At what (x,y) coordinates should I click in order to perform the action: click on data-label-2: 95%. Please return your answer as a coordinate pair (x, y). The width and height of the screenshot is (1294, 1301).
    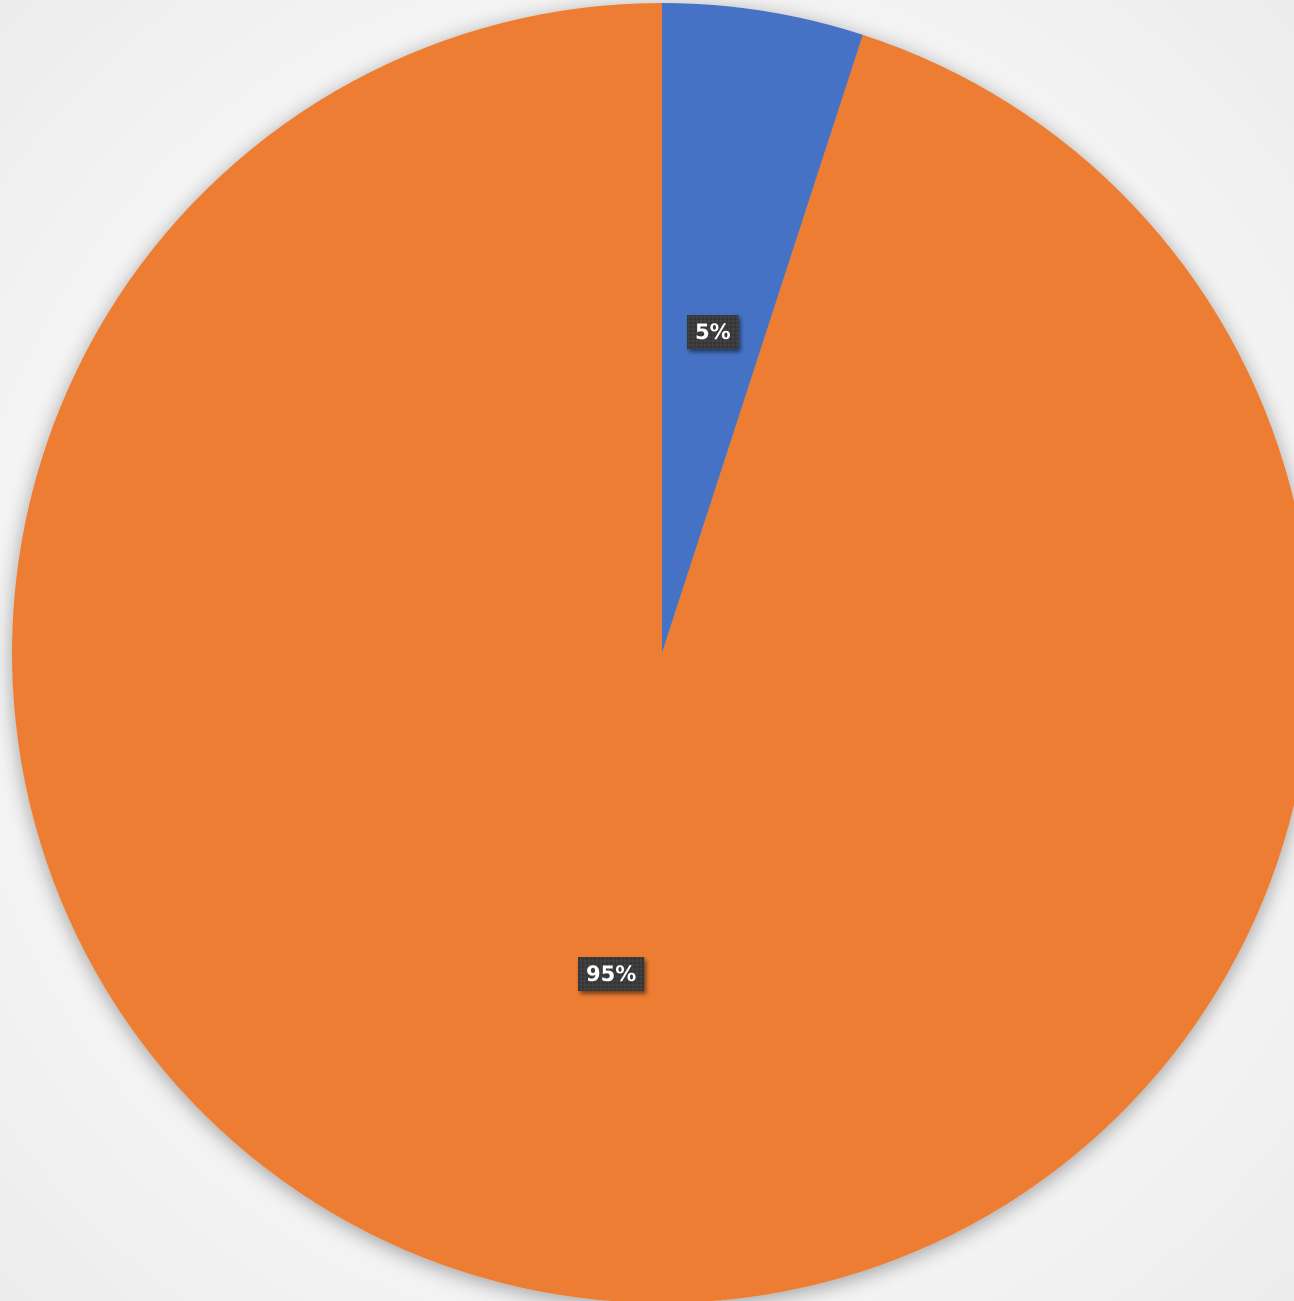
    Looking at the image, I should click on (611, 973).